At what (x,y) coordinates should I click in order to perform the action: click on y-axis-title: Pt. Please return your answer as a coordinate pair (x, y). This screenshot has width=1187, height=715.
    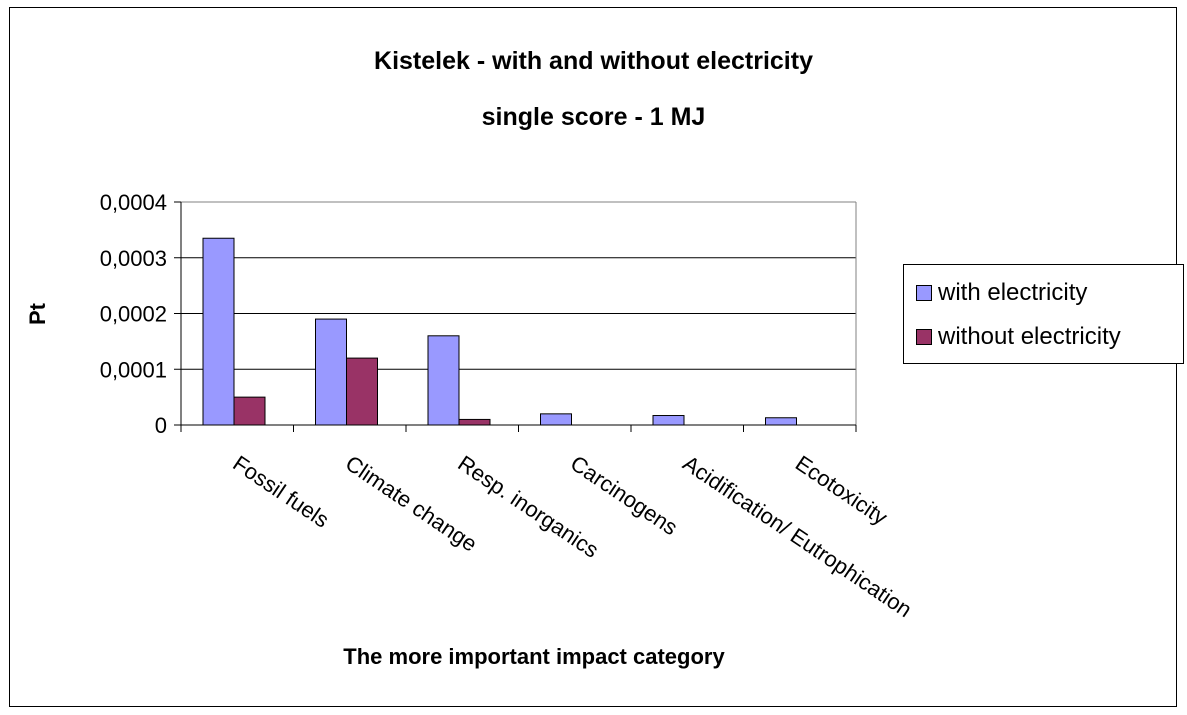
    Looking at the image, I should click on (37, 313).